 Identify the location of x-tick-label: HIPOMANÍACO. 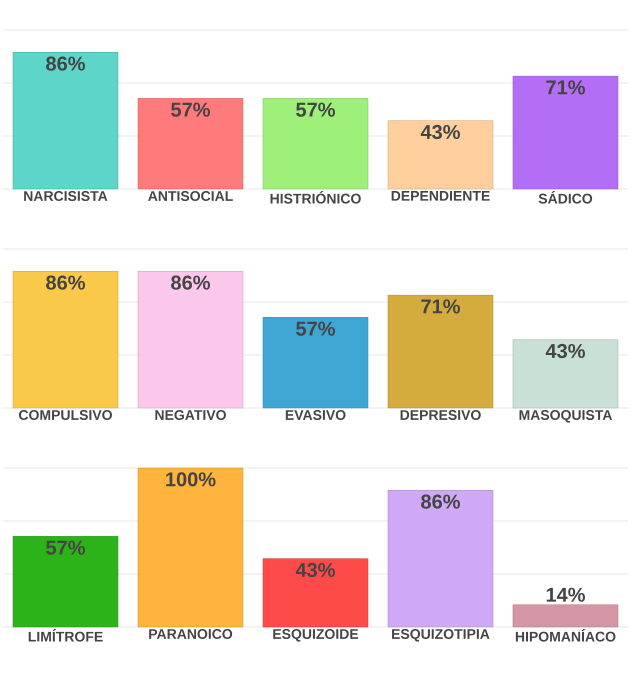
(566, 635).